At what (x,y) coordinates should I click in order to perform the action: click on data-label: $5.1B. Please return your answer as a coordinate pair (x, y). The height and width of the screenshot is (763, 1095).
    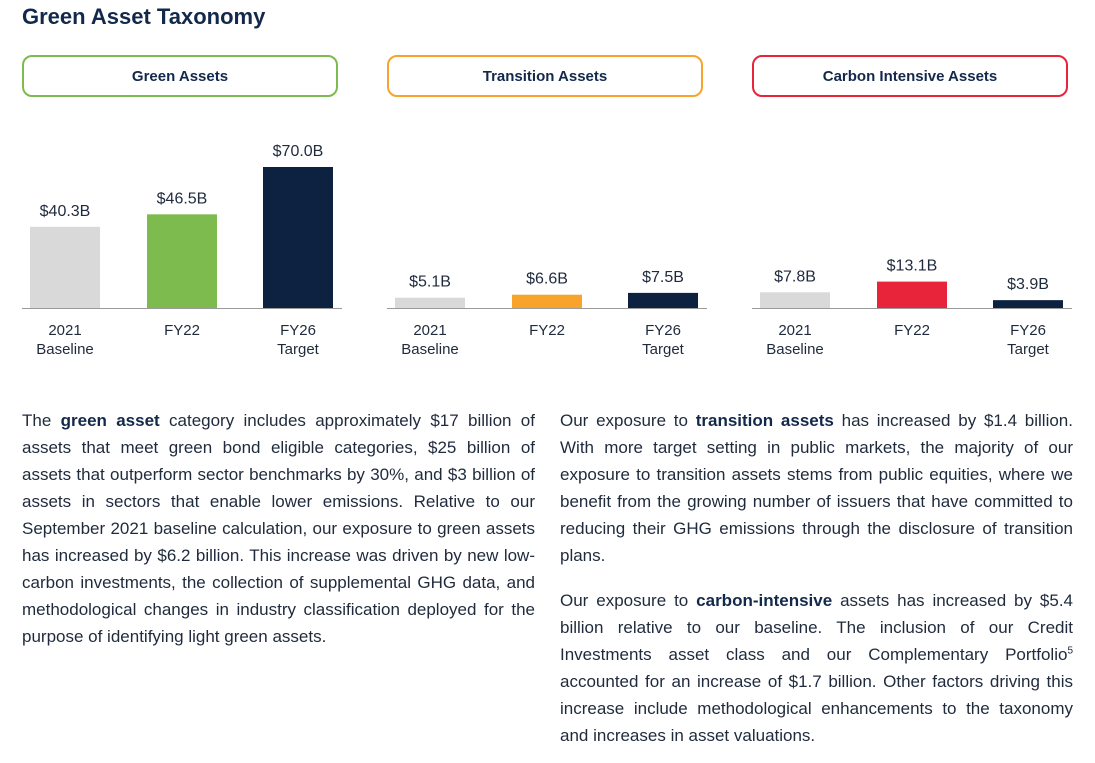
    Looking at the image, I should click on (430, 282).